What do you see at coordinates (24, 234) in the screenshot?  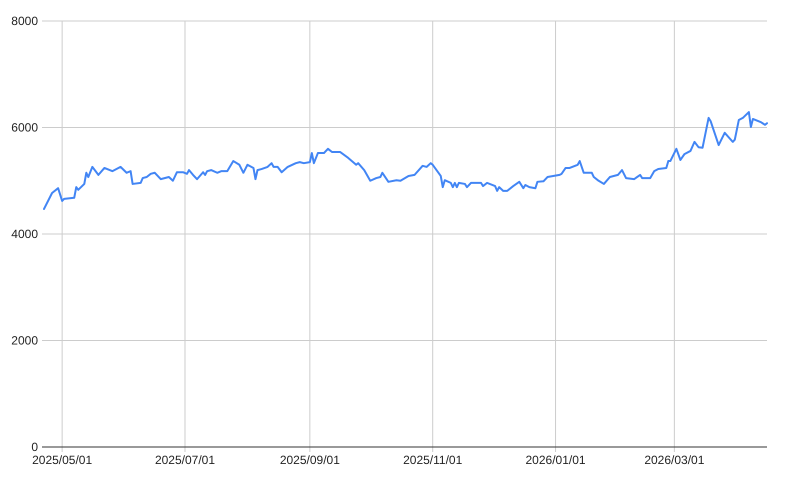 I see `y-tick-label: 4000` at bounding box center [24, 234].